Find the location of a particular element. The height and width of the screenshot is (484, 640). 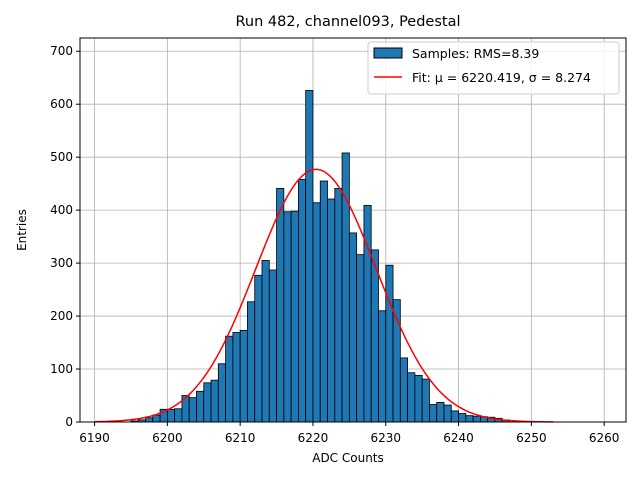

legend-label-samples: Samples: RMS=8.39 is located at coordinates (475, 53).